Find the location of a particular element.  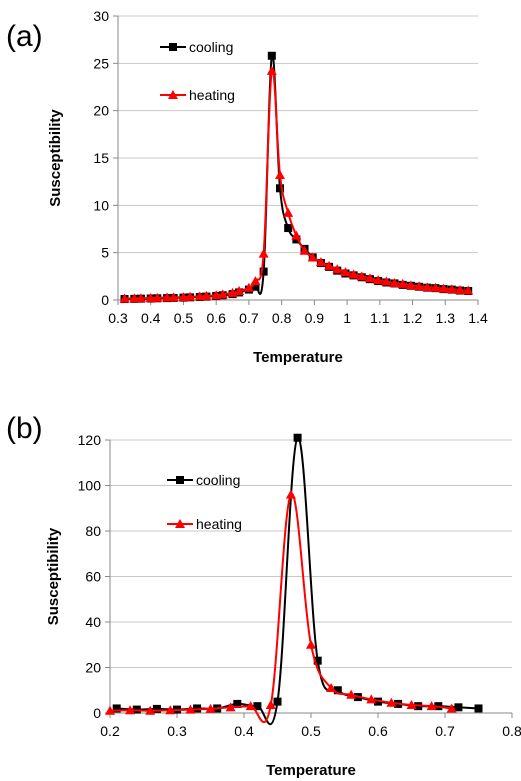

x-tick-label: 1.3 is located at coordinates (446, 318).